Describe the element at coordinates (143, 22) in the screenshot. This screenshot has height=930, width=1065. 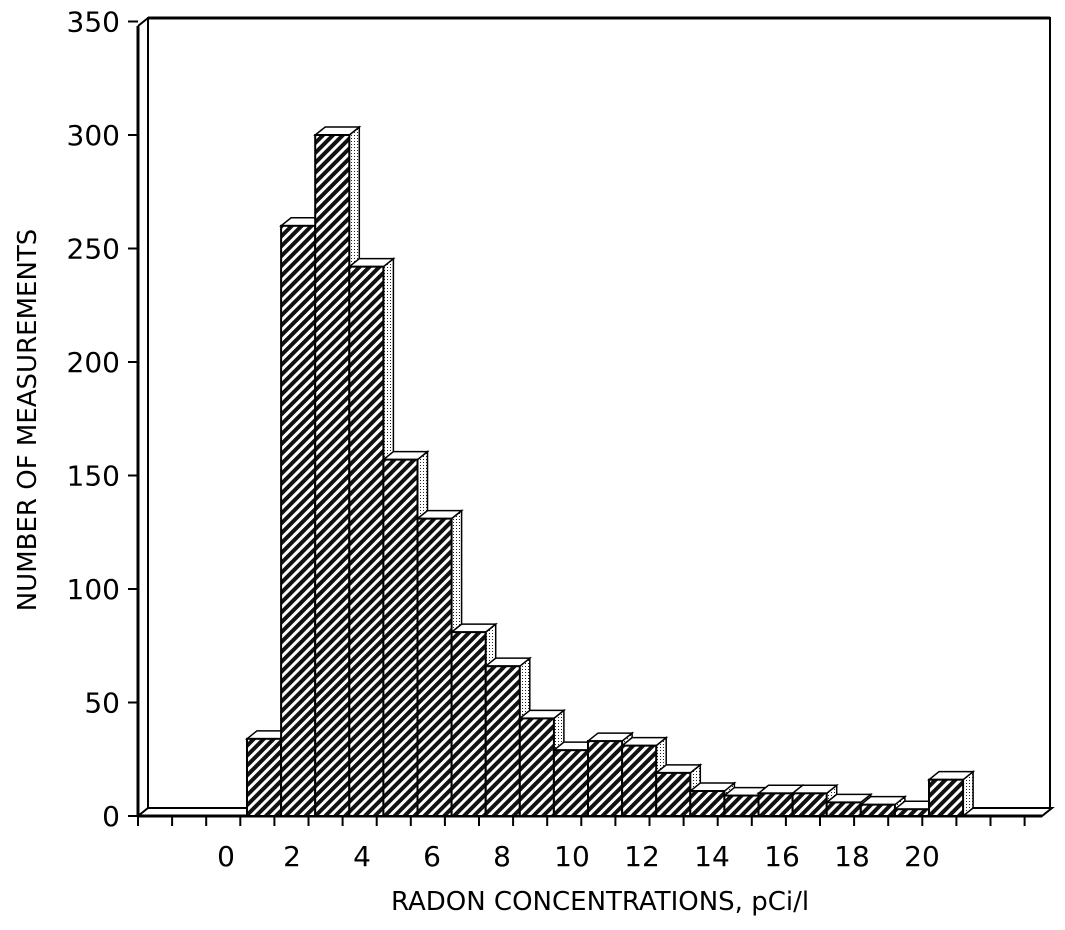
I see `y-axis-top-edge` at that location.